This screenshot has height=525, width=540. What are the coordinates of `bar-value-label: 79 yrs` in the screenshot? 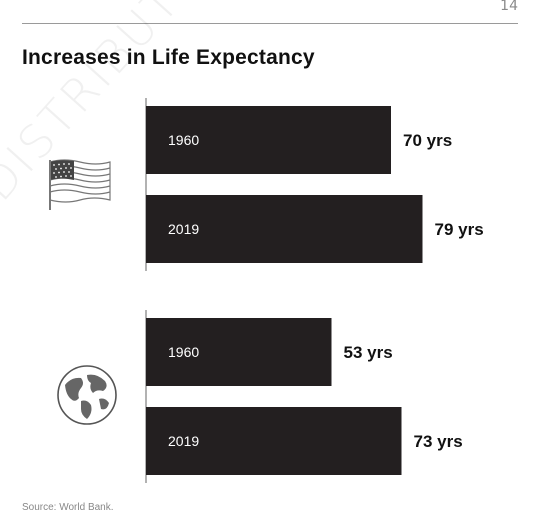 It's located at (459, 229).